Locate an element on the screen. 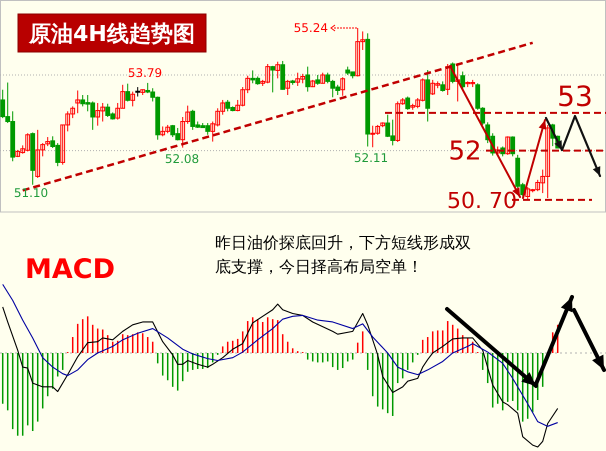 The height and width of the screenshot is (451, 606). annotation: 53.79 is located at coordinates (145, 73).